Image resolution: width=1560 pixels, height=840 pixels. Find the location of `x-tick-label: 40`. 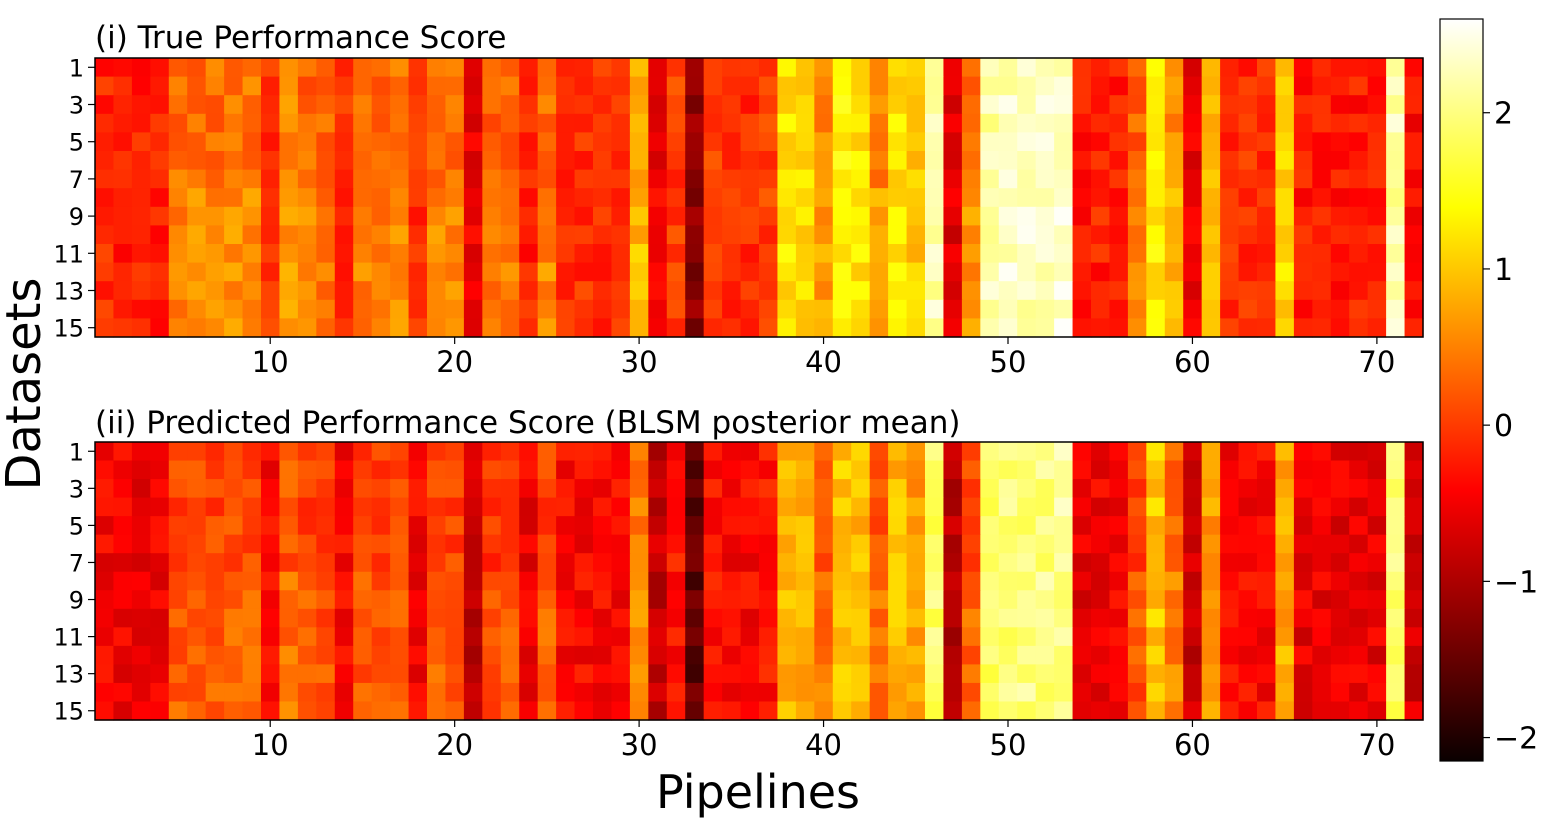

x-tick-label: 40 is located at coordinates (823, 362).